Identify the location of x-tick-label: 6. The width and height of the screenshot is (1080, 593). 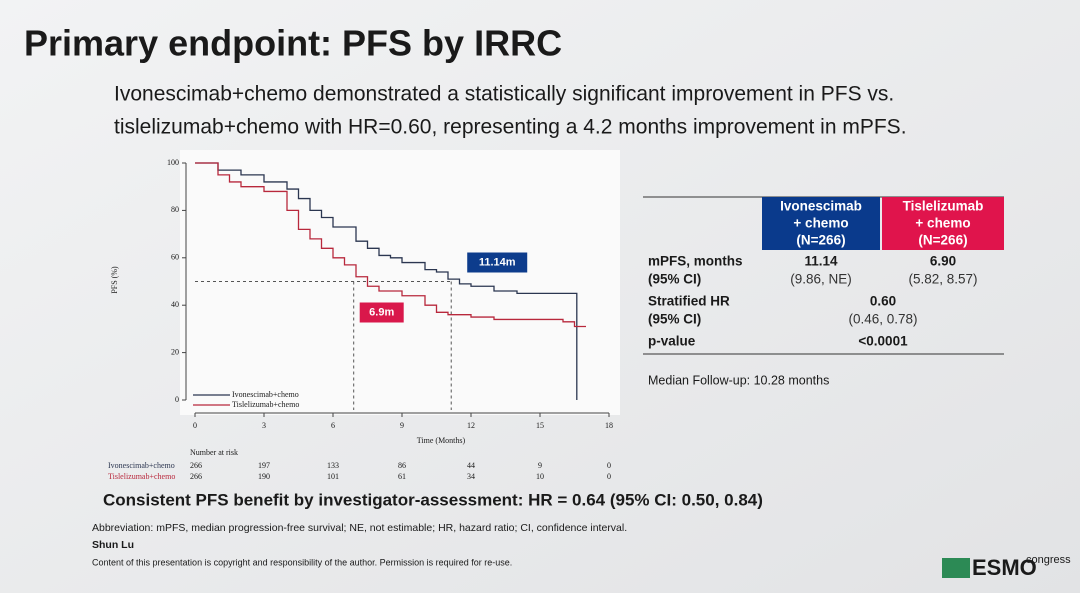
(333, 425).